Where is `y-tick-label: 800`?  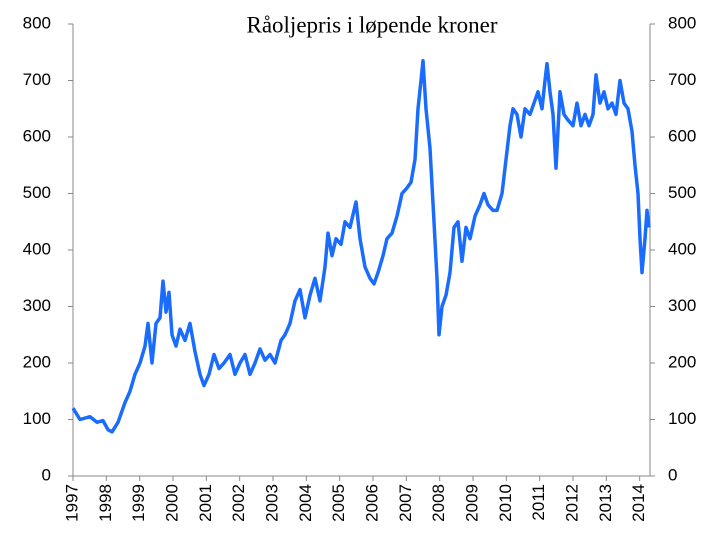 y-tick-label: 800 is located at coordinates (37, 22).